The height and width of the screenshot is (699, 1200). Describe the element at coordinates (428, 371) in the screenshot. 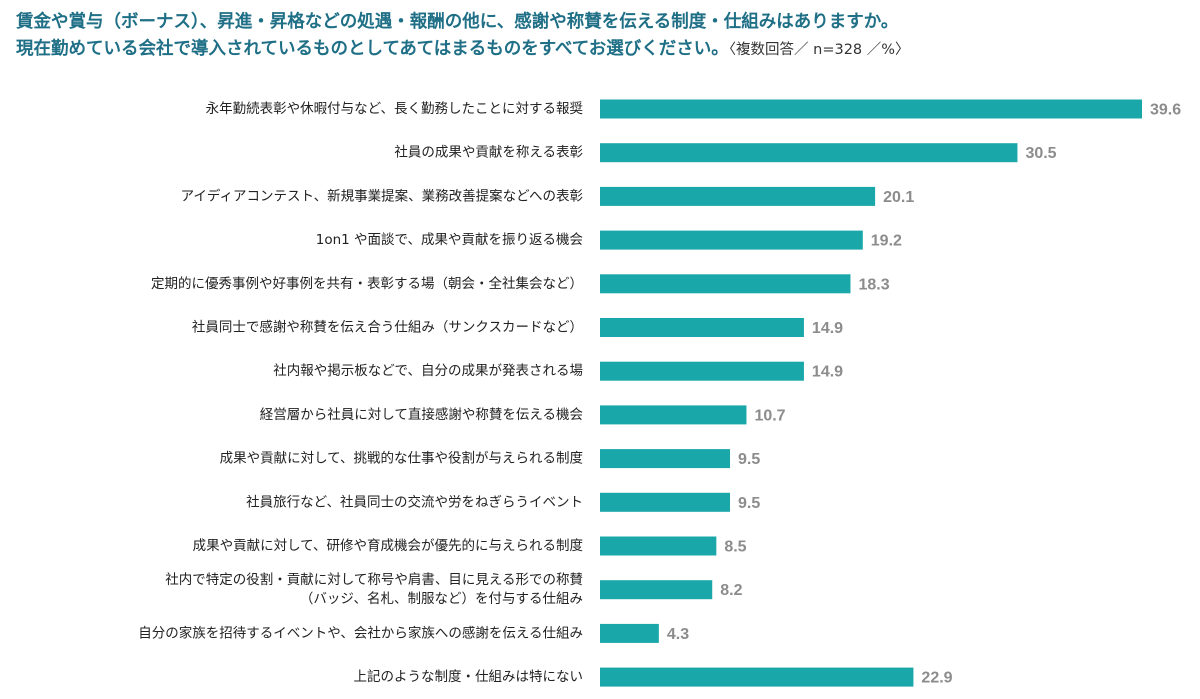

I see `category-label: 社内報や掲示板などで、自分の成果が発表される場` at that location.